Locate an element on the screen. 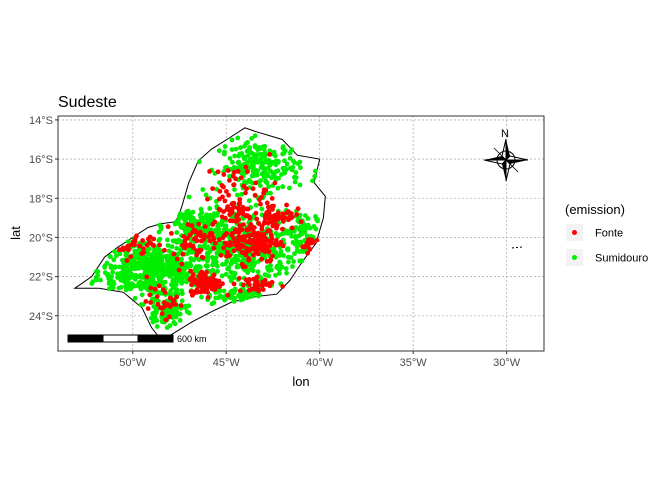 This screenshot has height=480, width=672. legend: (emission) Fonte Sumidouro is located at coordinates (606, 234).